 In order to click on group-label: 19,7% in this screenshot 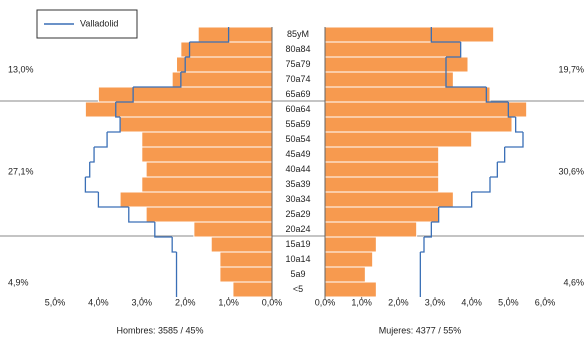, I will do `click(571, 69)`.